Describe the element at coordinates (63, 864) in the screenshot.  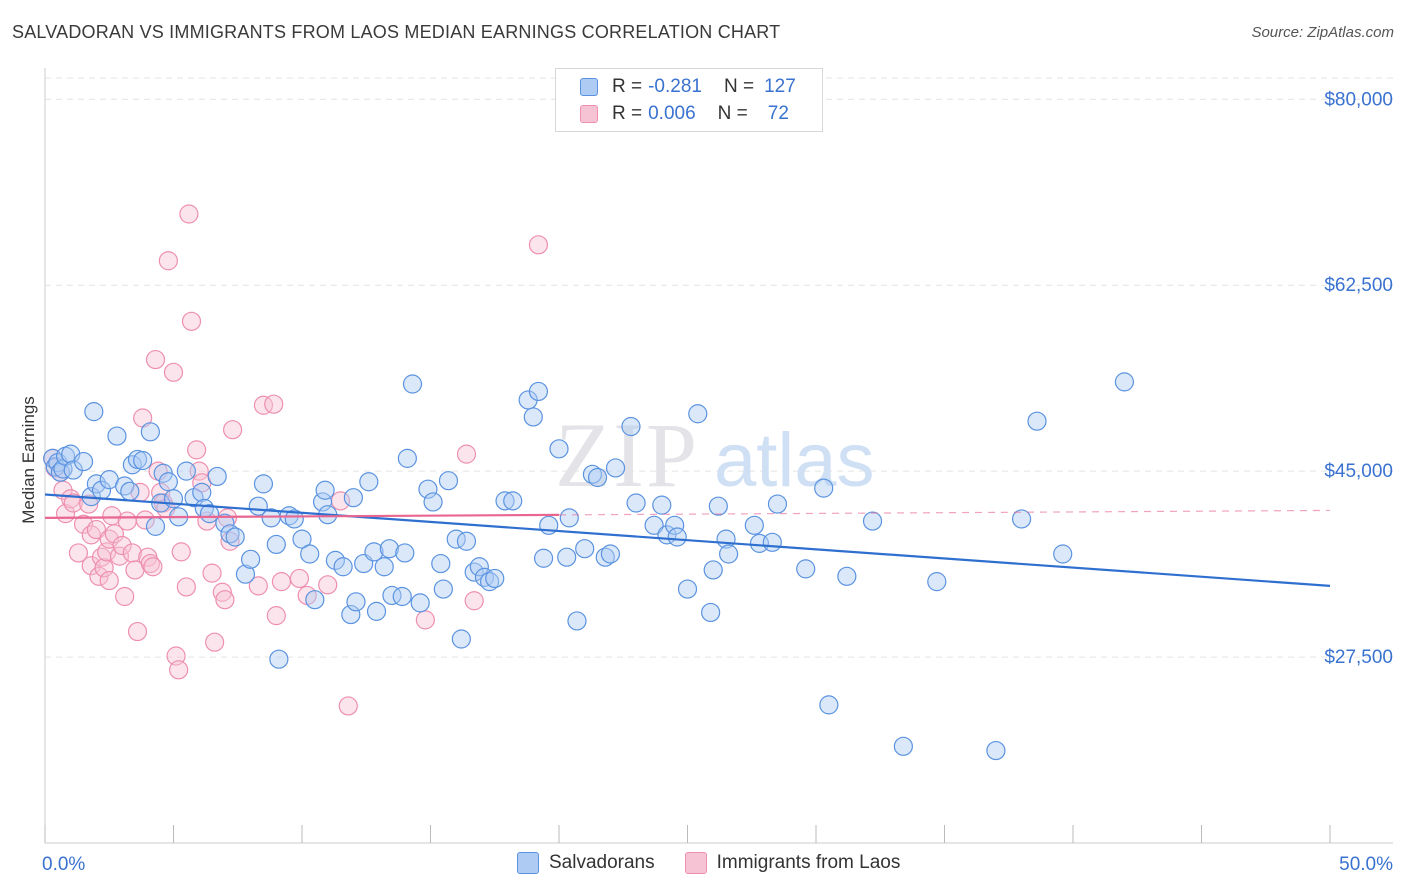
I see `x-tick-label: 0.0%` at that location.